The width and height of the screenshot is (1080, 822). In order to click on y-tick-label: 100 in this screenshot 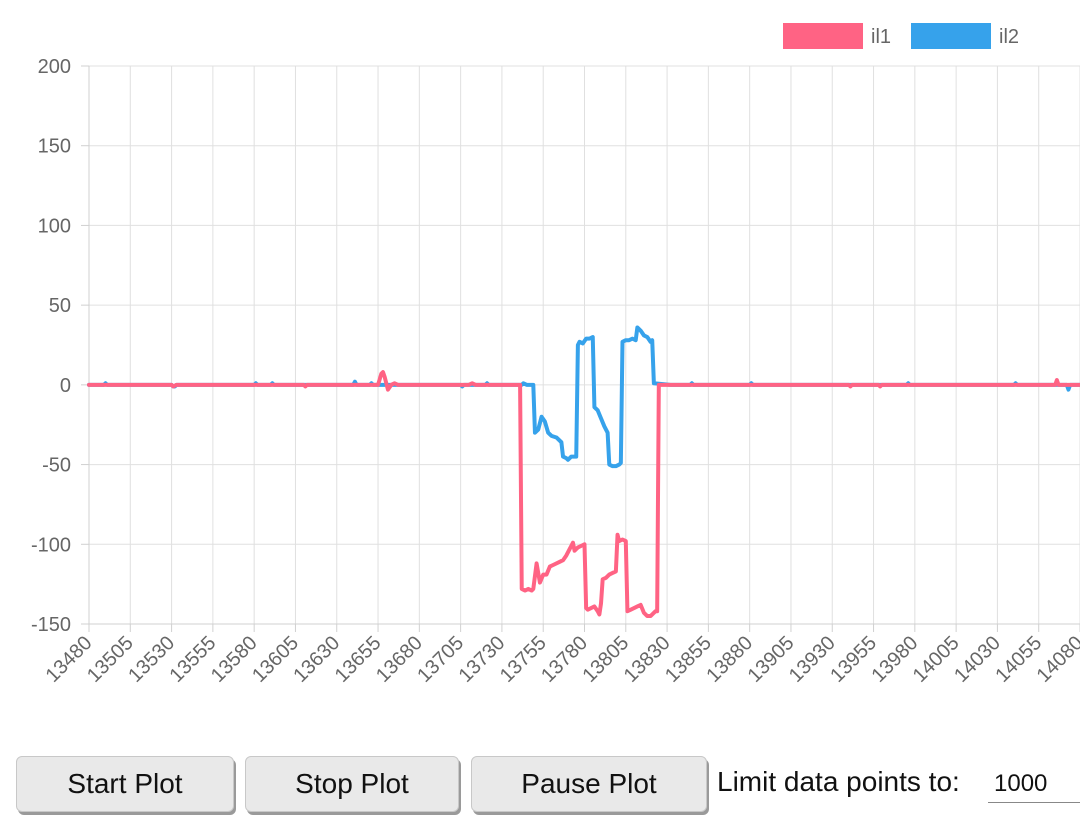, I will do `click(54, 226)`.